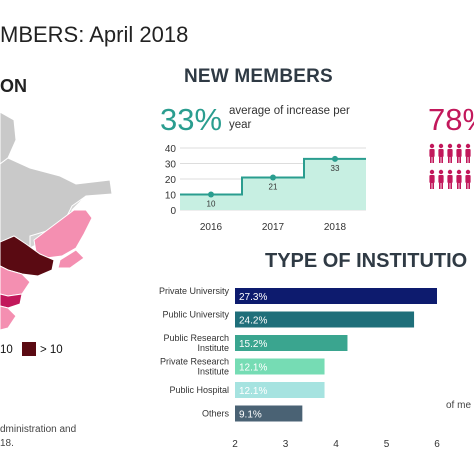 This screenshot has width=474, height=474. What do you see at coordinates (289, 118) in the screenshot?
I see `increase-description: average of increase per year` at bounding box center [289, 118].